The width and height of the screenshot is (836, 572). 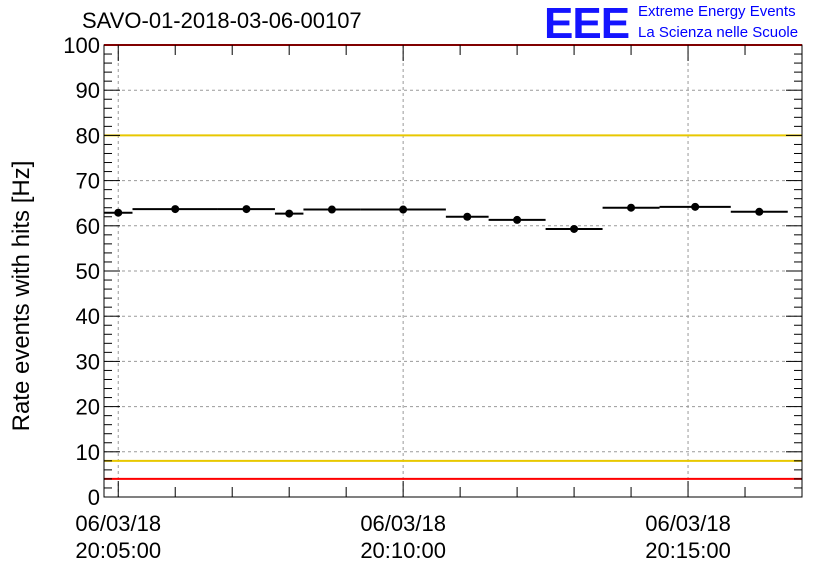 What do you see at coordinates (222, 20) in the screenshot?
I see `chart-title: SAVO-01-2018-03-06-00107` at bounding box center [222, 20].